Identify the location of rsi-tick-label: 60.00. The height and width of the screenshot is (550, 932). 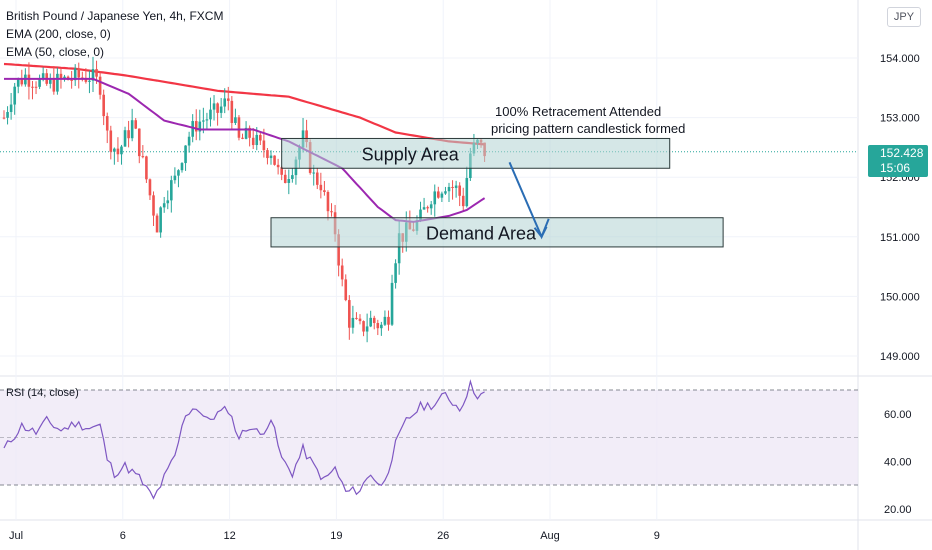
(898, 415).